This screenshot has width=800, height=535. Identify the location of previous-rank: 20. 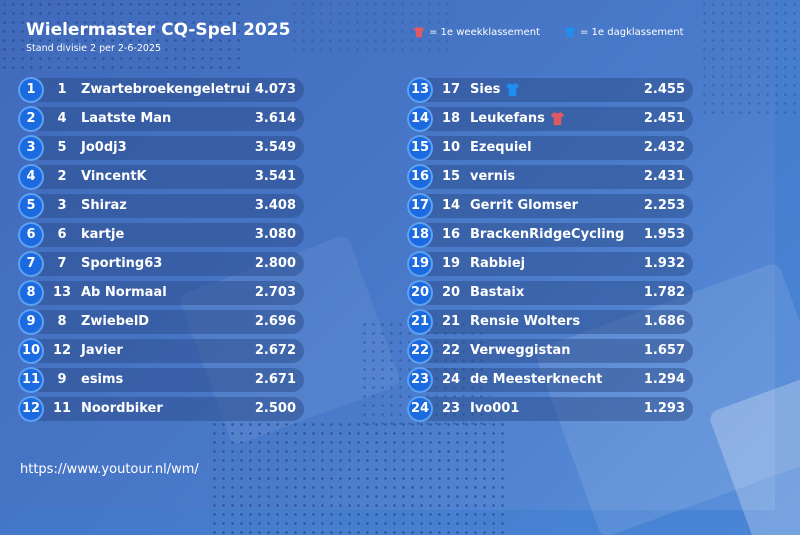
(451, 292).